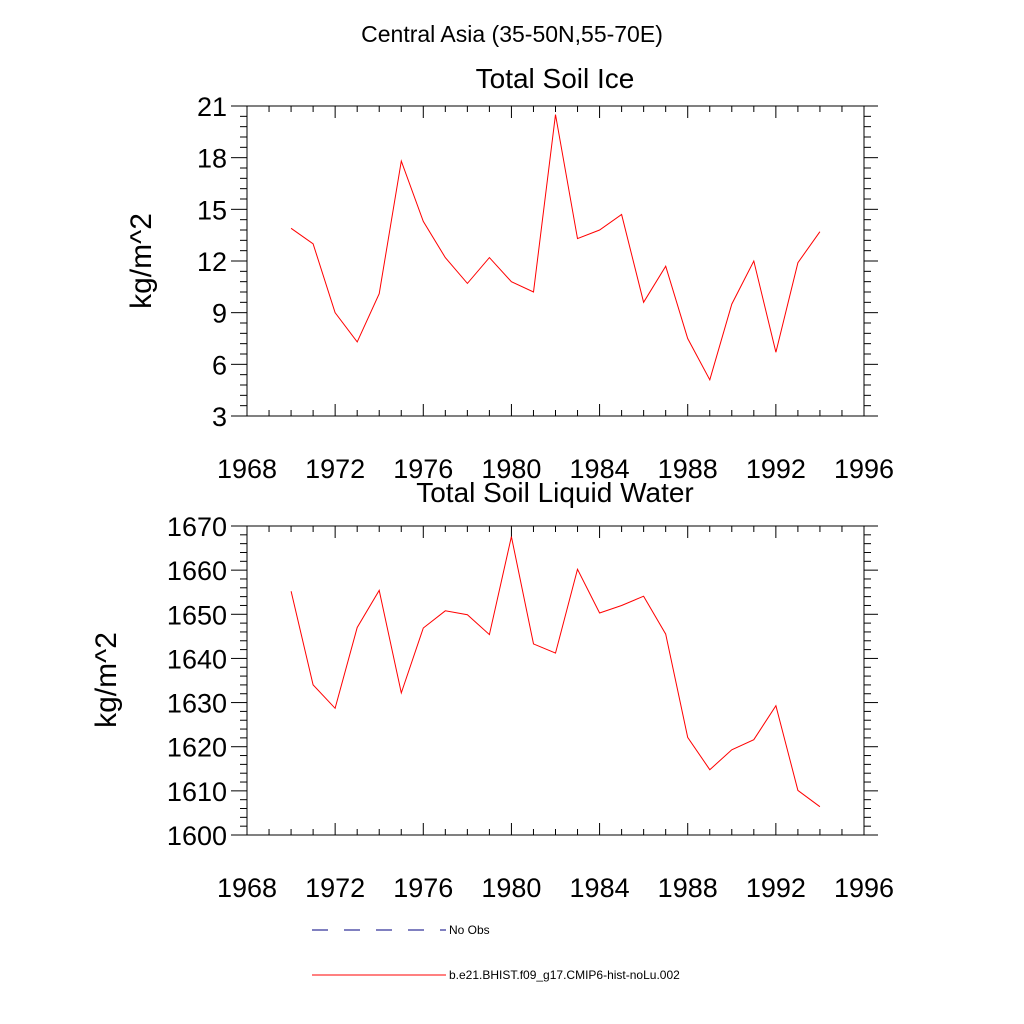 This screenshot has width=1024, height=1024. Describe the element at coordinates (564, 975) in the screenshot. I see `legend-label: b.e21.BHIST.f09_g17.CMIP6-hist-noLu.002` at that location.